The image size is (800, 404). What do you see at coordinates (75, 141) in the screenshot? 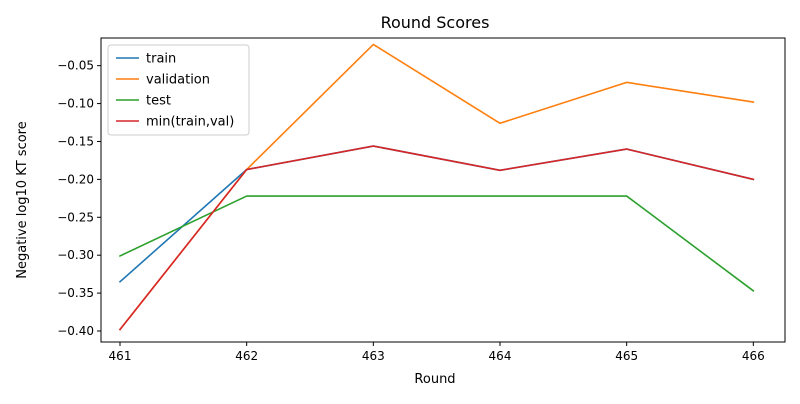
I see `y-tick-label: −0.15` at bounding box center [75, 141].